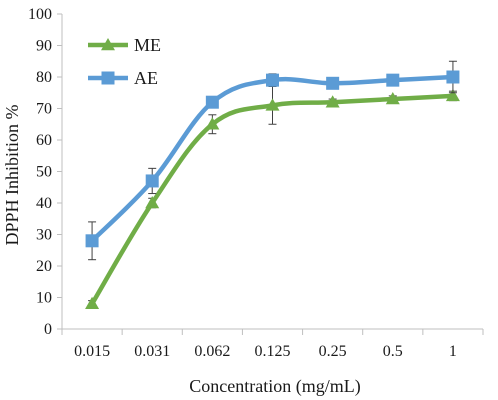 This screenshot has height=400, width=498. Describe the element at coordinates (92, 351) in the screenshot. I see `x-tick-label: 0.015` at that location.